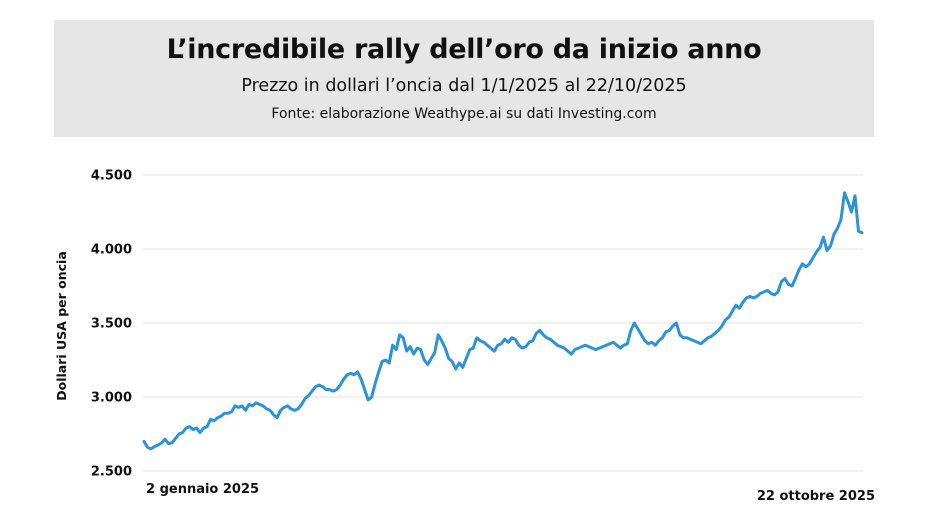 Image resolution: width=928 pixels, height=521 pixels. I want to click on y-tick-label: 3.000, so click(111, 398).